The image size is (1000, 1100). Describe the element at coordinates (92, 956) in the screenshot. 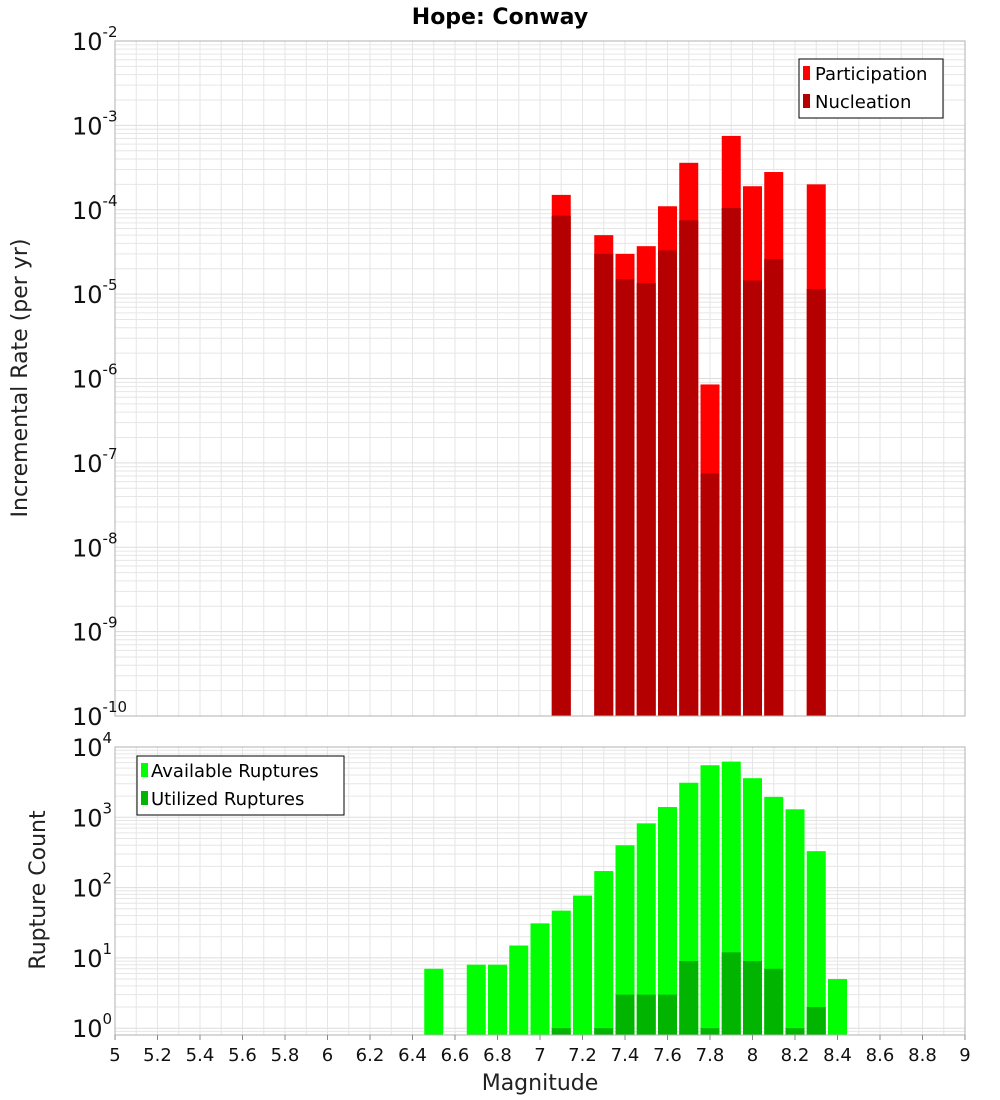

I see `bottom-y-tick-label: 10¹` at that location.